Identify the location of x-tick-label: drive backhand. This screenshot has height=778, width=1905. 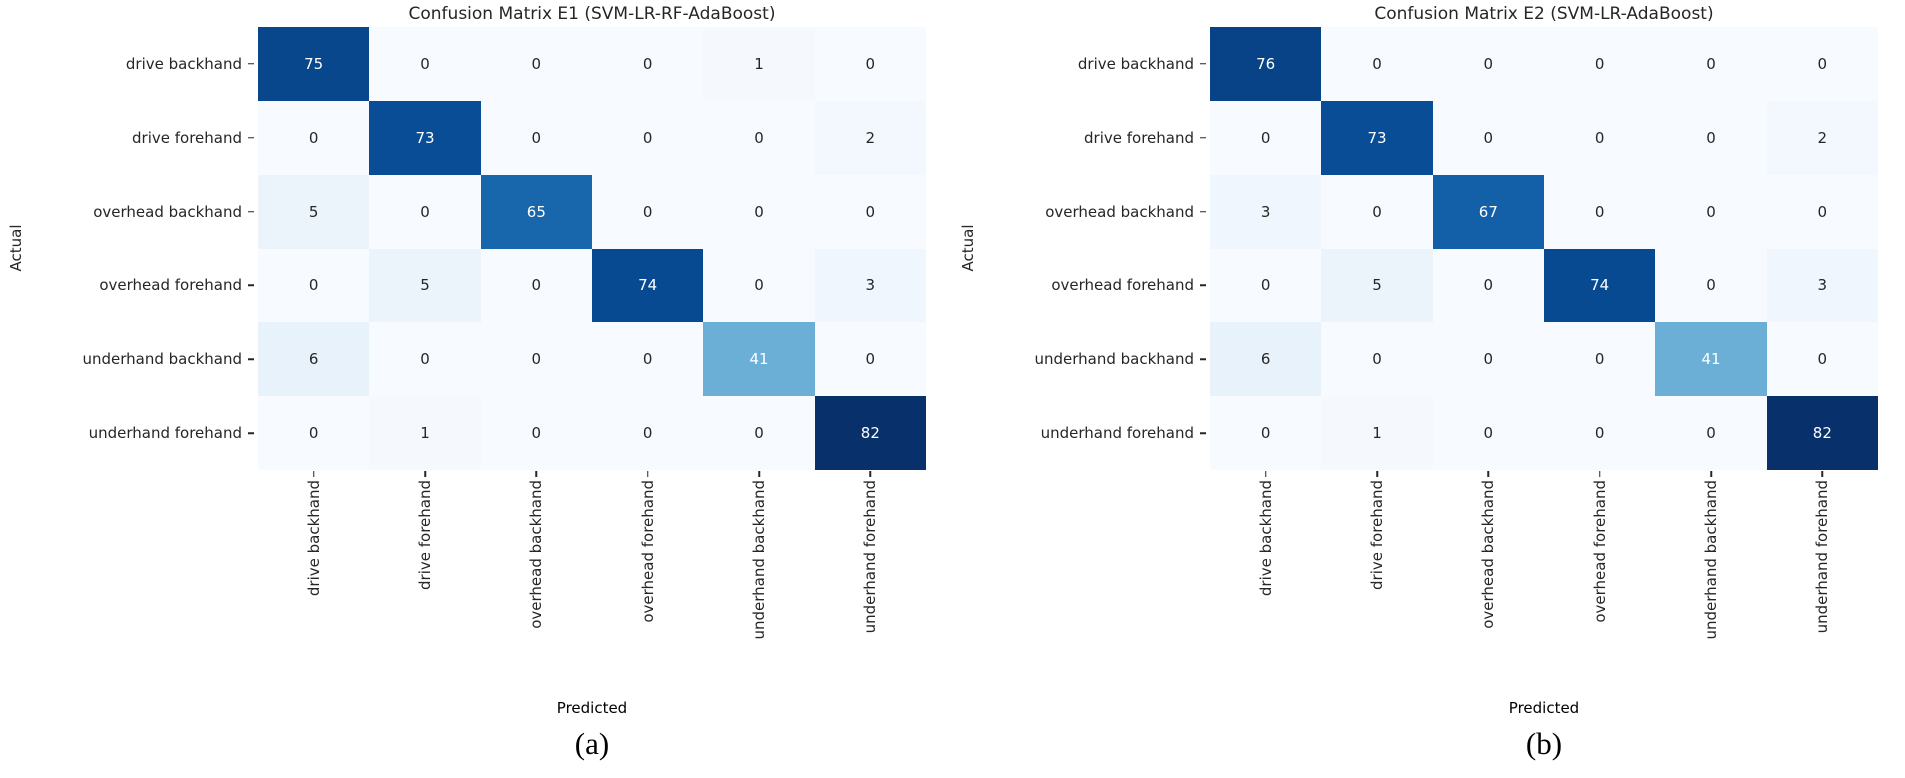
(313, 538).